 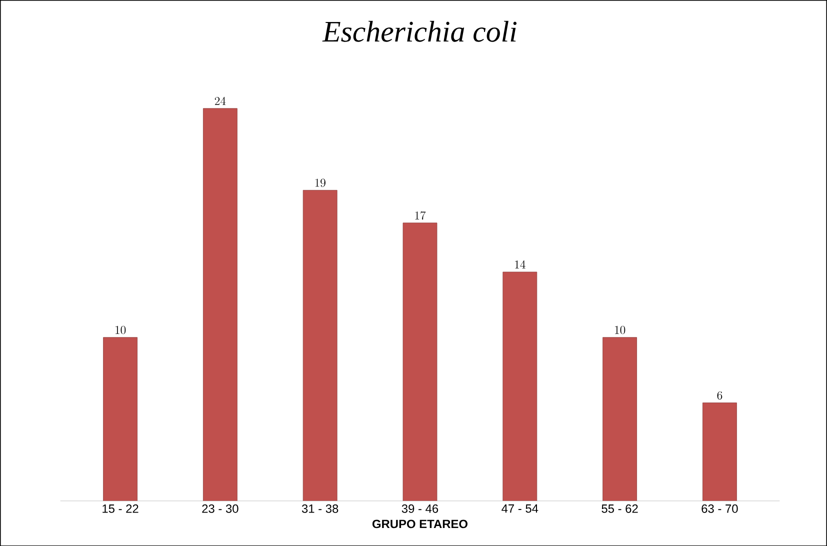 What do you see at coordinates (220, 508) in the screenshot?
I see `x-tick-label: 23 - 30` at bounding box center [220, 508].